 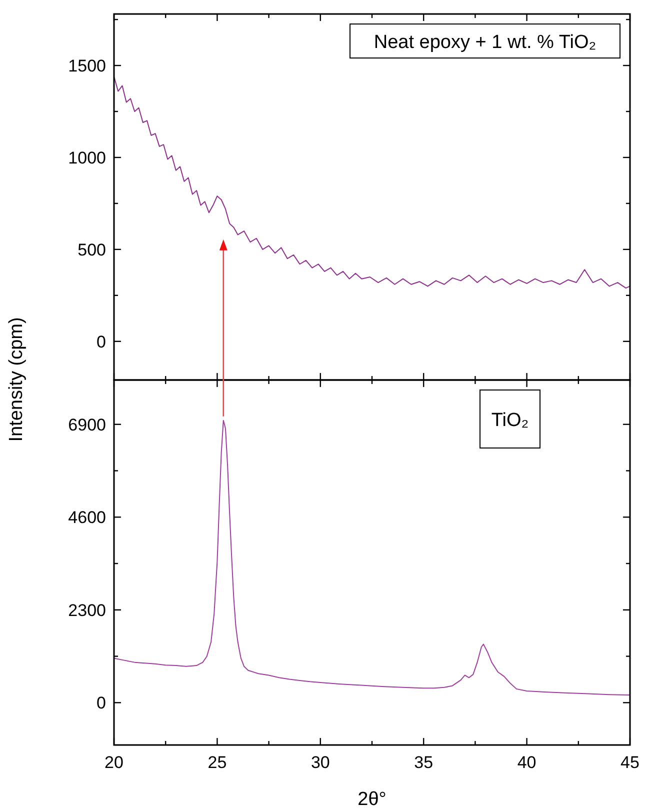 I want to click on x-tick-label: 35, so click(x=424, y=762).